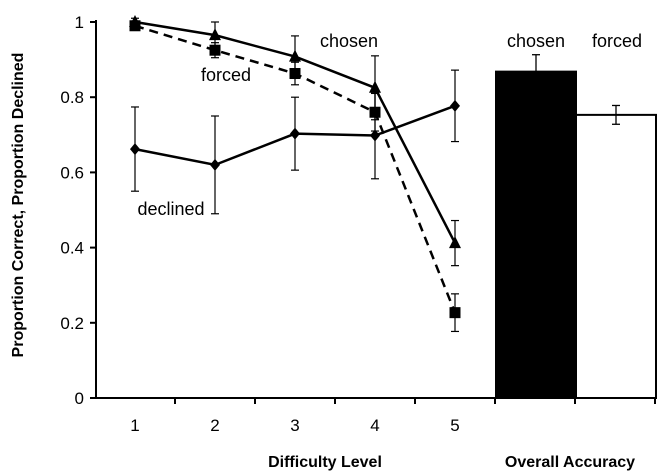 Image resolution: width=659 pixels, height=473 pixels. I want to click on bar-label-forced: forced, so click(617, 41).